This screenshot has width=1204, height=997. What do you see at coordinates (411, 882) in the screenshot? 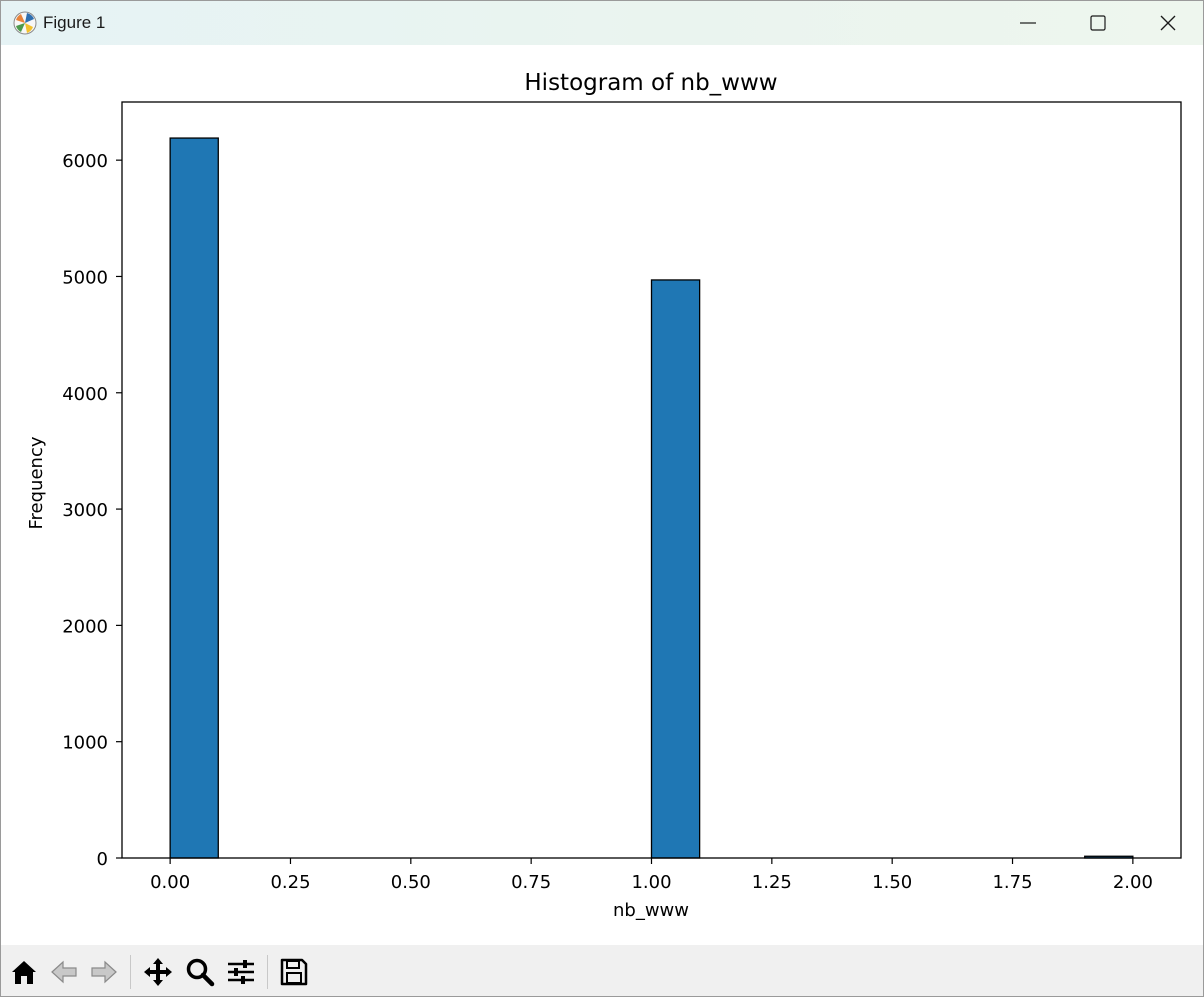
I see `x-tick-label: 0.50` at bounding box center [411, 882].